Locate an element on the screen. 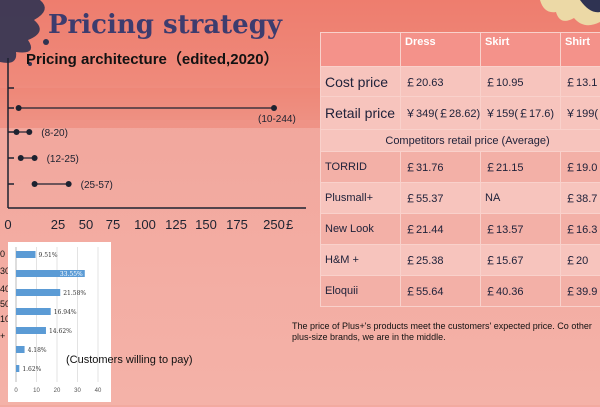  cell-value: ￡15.67 is located at coordinates (521, 260).